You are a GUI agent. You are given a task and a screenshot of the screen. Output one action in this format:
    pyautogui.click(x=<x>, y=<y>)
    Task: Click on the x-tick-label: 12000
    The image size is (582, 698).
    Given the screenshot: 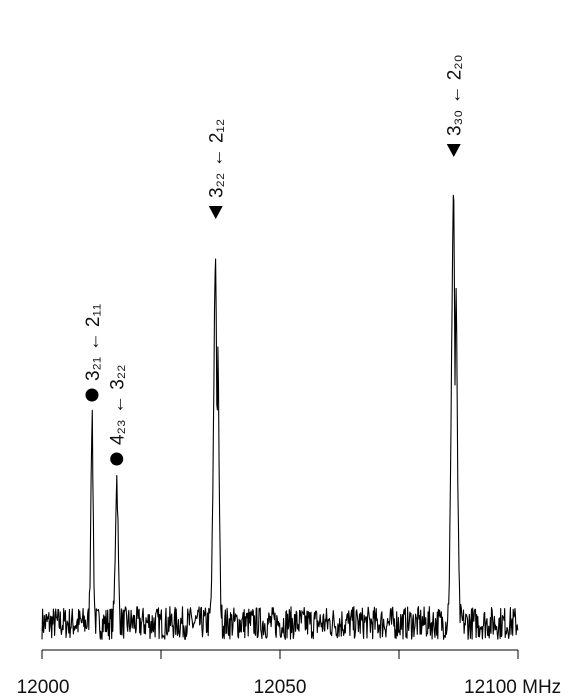 What is the action you would take?
    pyautogui.click(x=43, y=687)
    